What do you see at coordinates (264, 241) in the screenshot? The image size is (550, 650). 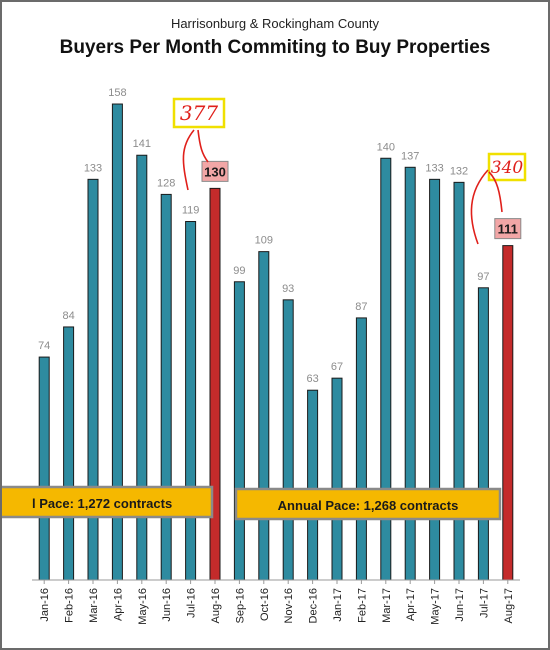 I see `data-label-Oct-16: 109` at bounding box center [264, 241].